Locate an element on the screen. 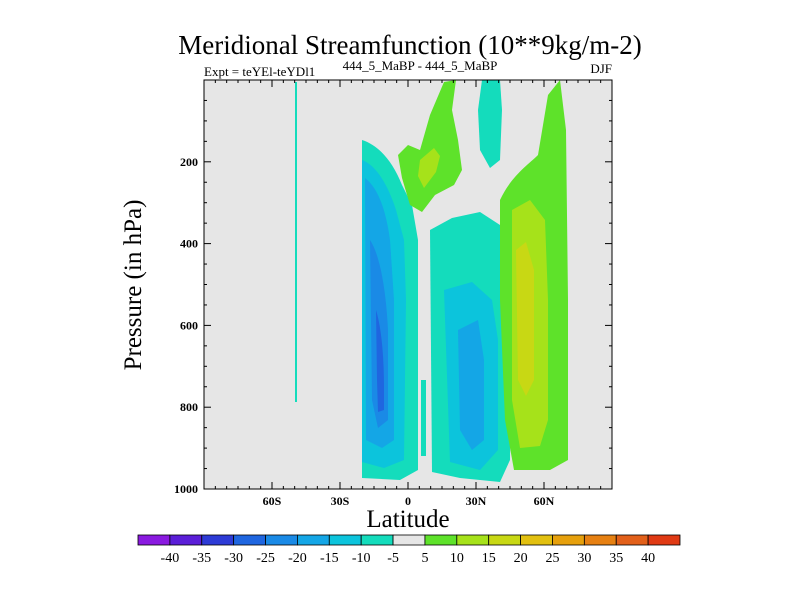 Image resolution: width=800 pixels, height=600 pixels. colorbar-label: 30 is located at coordinates (584, 558).